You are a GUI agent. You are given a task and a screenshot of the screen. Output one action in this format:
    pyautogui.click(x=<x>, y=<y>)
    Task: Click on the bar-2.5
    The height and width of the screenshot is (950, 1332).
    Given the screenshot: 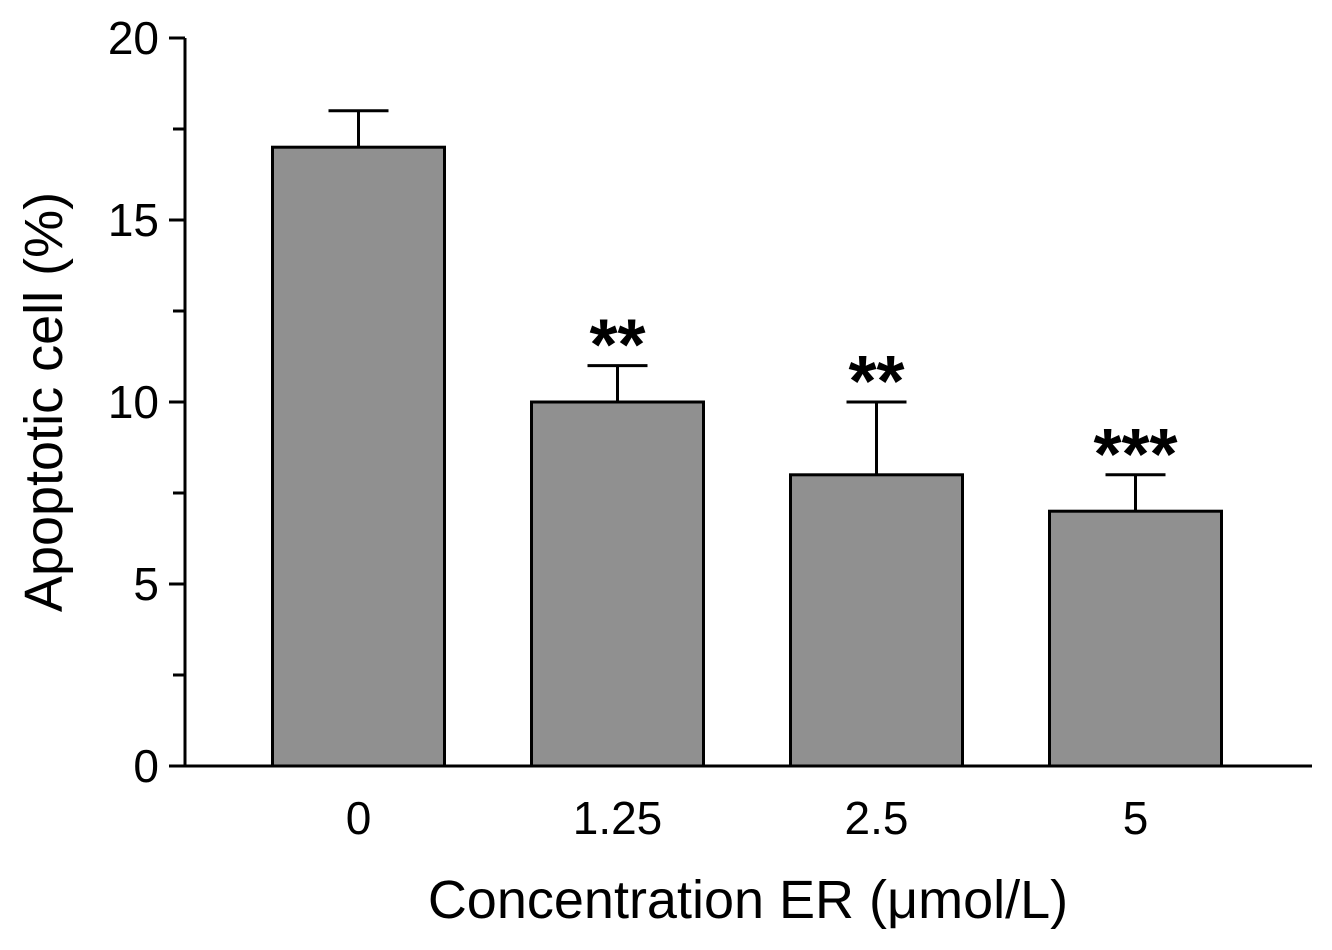 What is the action you would take?
    pyautogui.click(x=876, y=620)
    